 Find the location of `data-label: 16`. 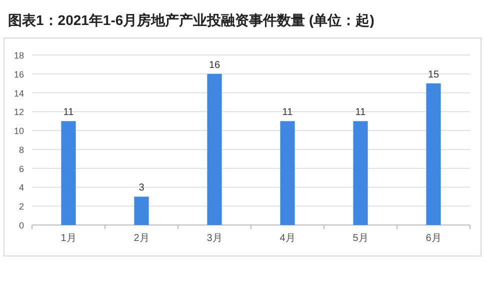

data-label: 16 is located at coordinates (214, 65).